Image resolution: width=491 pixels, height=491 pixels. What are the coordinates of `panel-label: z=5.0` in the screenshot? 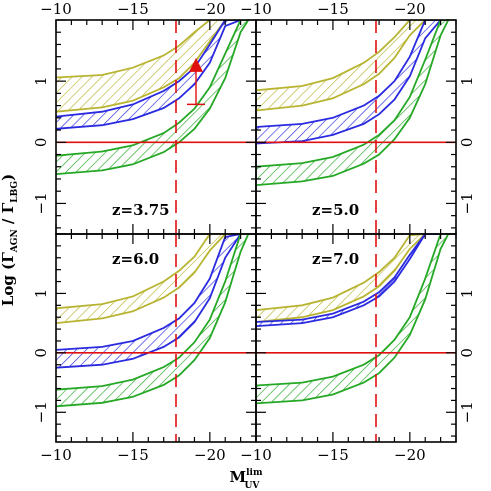 It's located at (335, 210).